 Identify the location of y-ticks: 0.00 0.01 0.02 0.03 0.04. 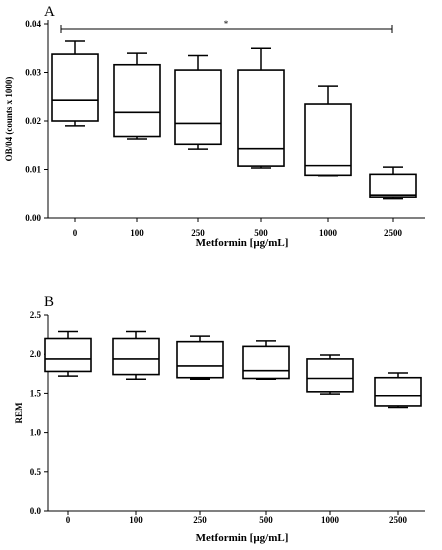
(36, 121).